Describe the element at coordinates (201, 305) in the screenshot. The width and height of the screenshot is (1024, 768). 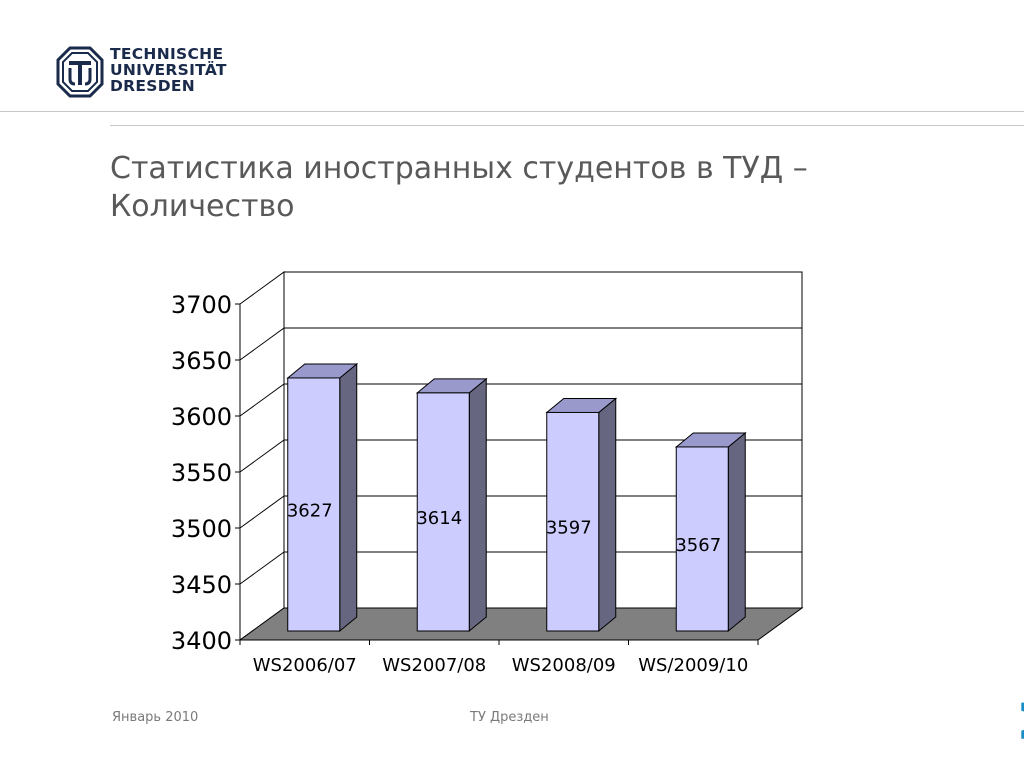
I see `y-tick-label: 3700` at that location.